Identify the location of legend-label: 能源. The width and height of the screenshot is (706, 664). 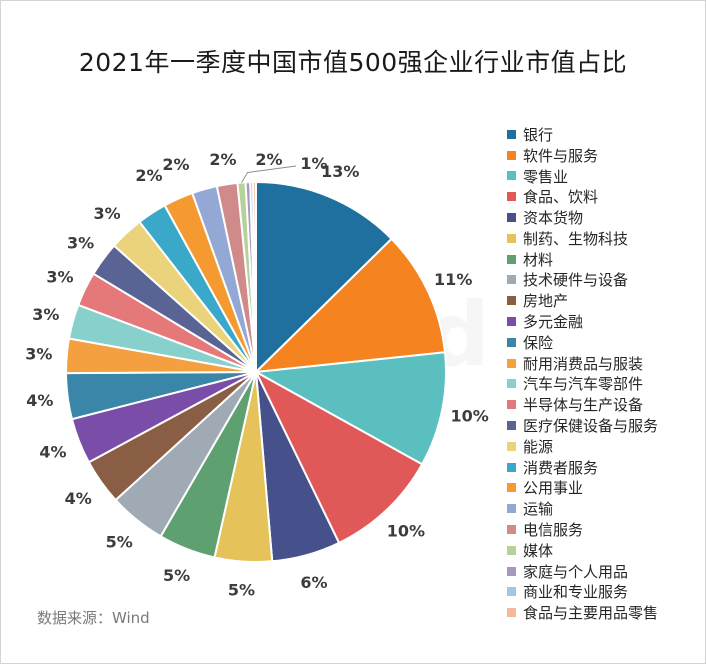
(538, 446).